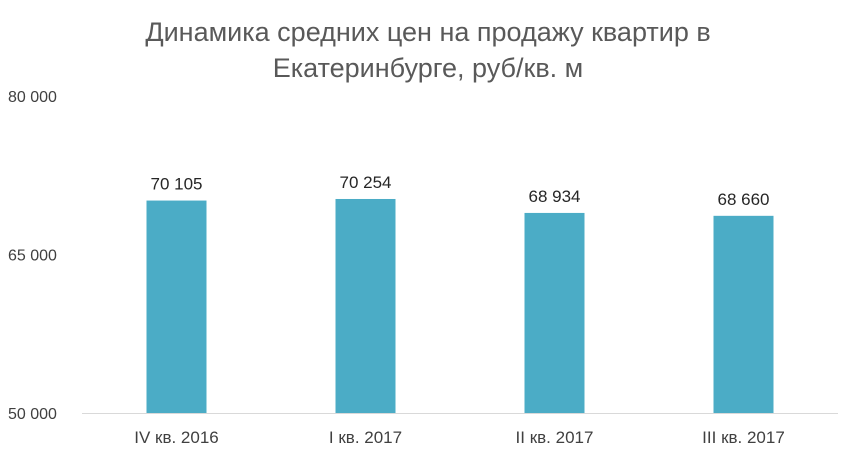  I want to click on data-label: 68 934, so click(555, 196).